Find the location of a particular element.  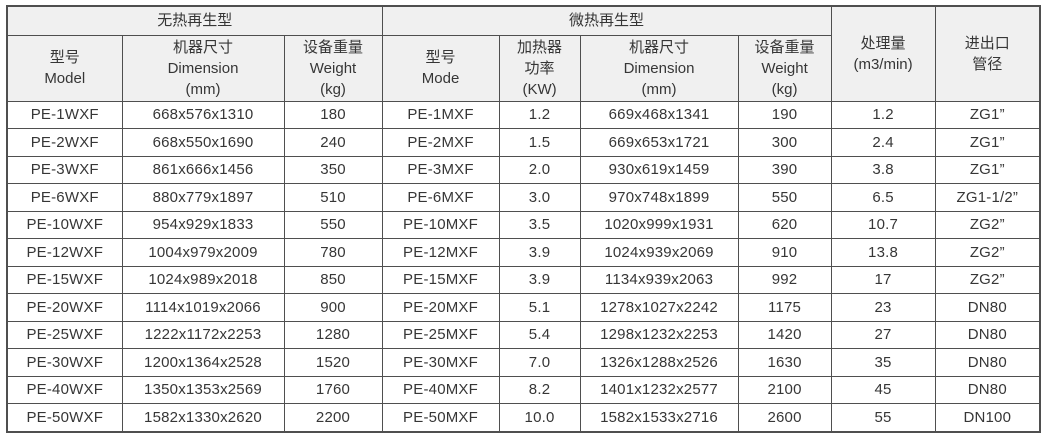

cell-weight-wxf: 850 is located at coordinates (333, 280).